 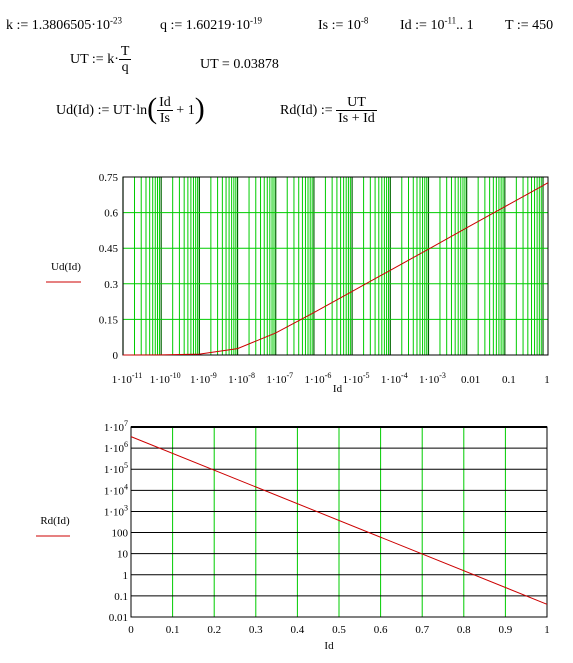 I want to click on ytick-label-rd: 1·10⁵, so click(x=116, y=468).